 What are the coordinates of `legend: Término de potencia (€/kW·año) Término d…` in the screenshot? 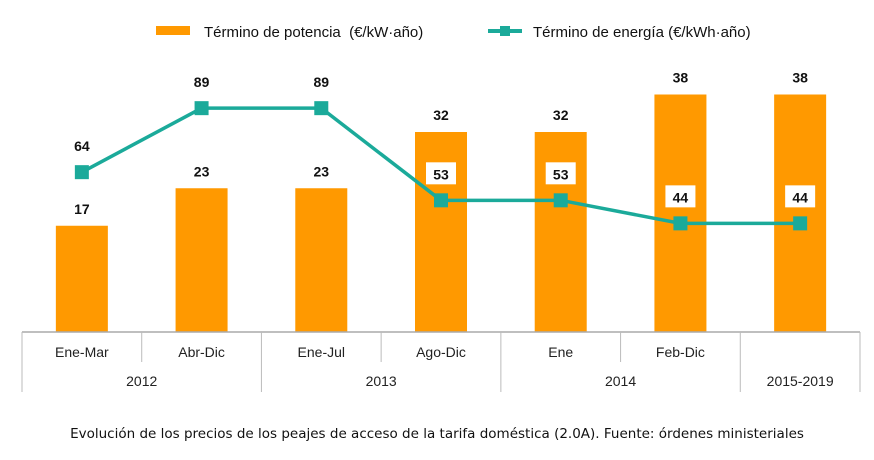 It's located at (453, 32).